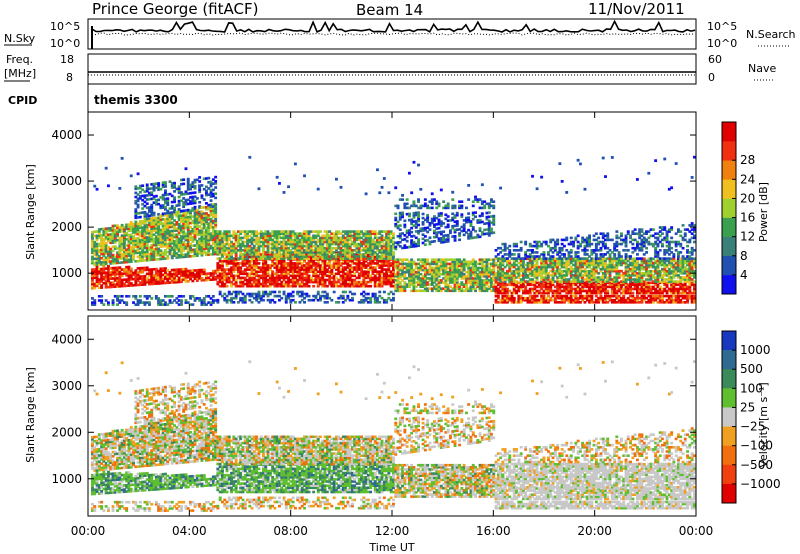 Image resolution: width=800 pixels, height=554 pixels. Describe the element at coordinates (722, 26) in the screenshot. I see `nsearch-tick-top: 10^5` at that location.